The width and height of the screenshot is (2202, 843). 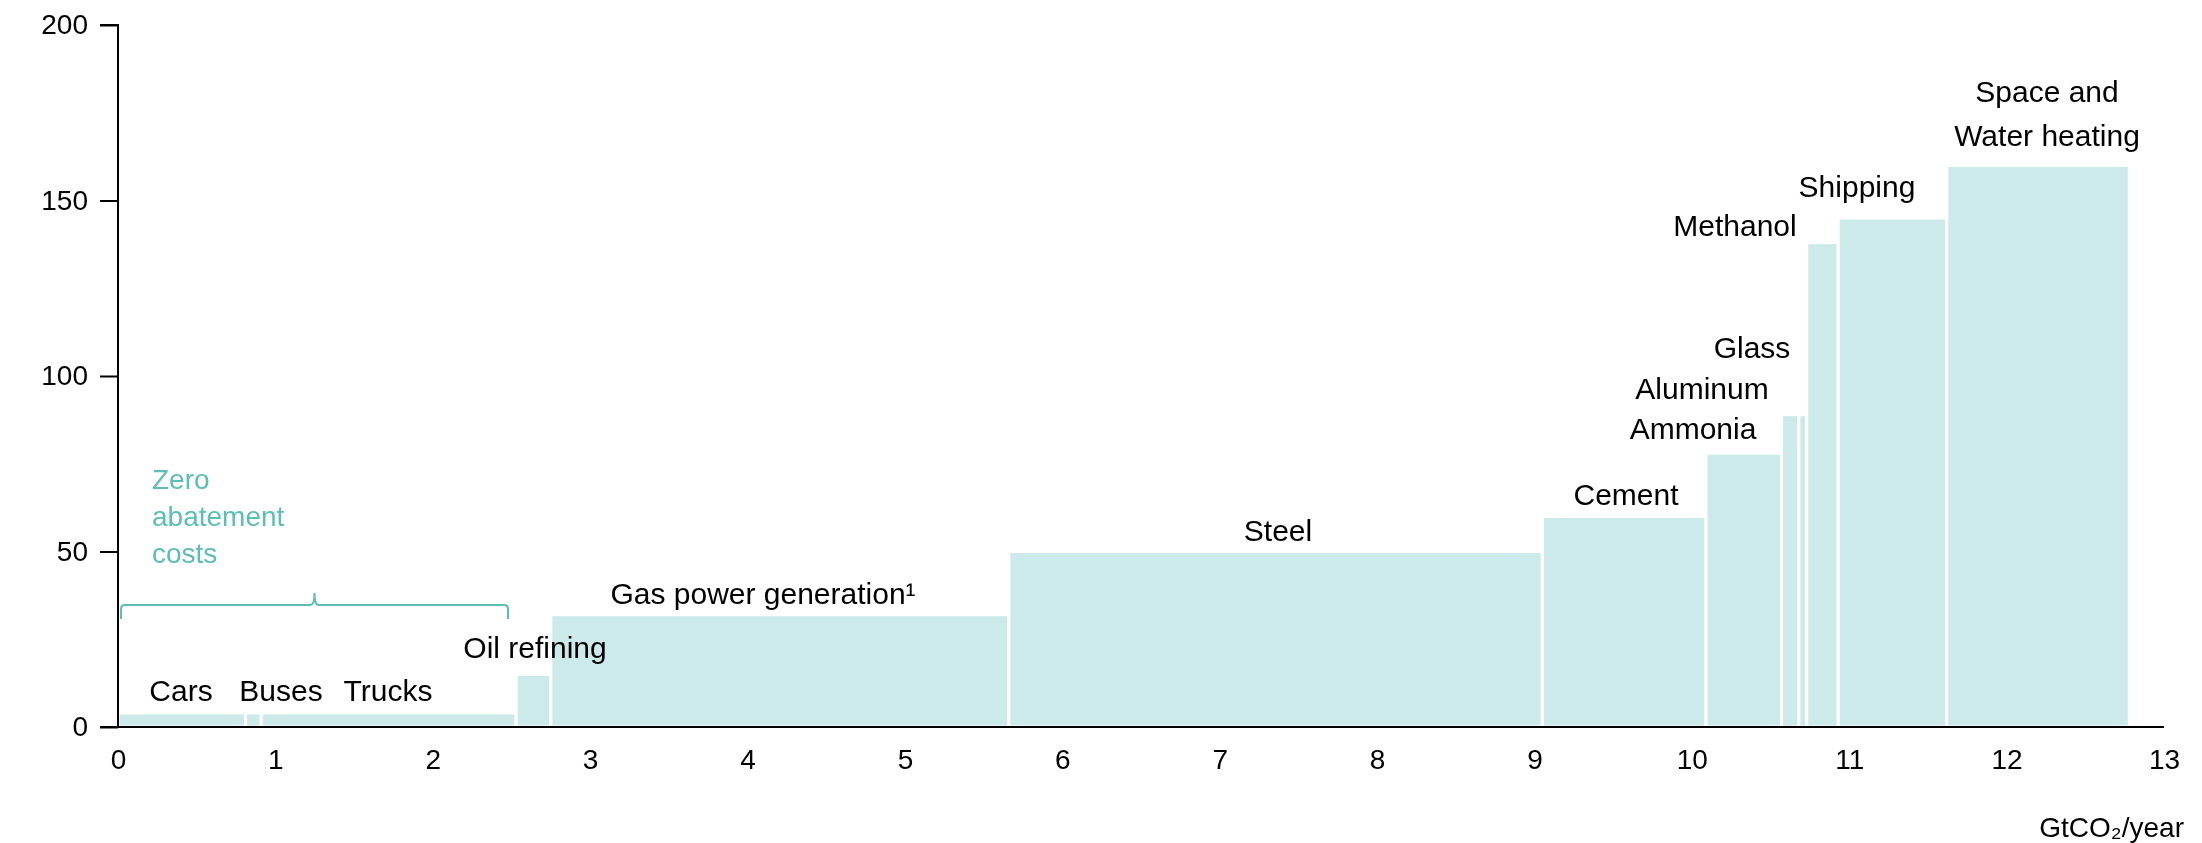 What do you see at coordinates (1752, 347) in the screenshot?
I see `annotation: Glass` at bounding box center [1752, 347].